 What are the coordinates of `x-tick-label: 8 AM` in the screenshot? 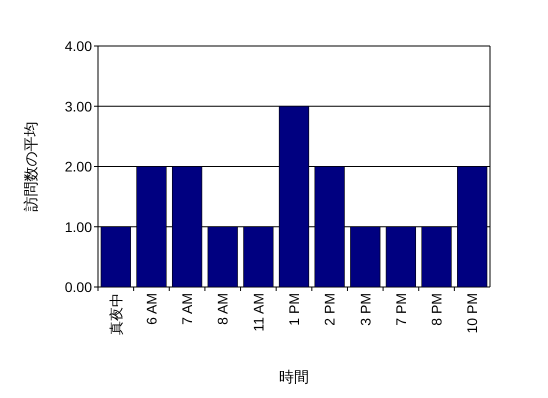 It's located at (222, 309).